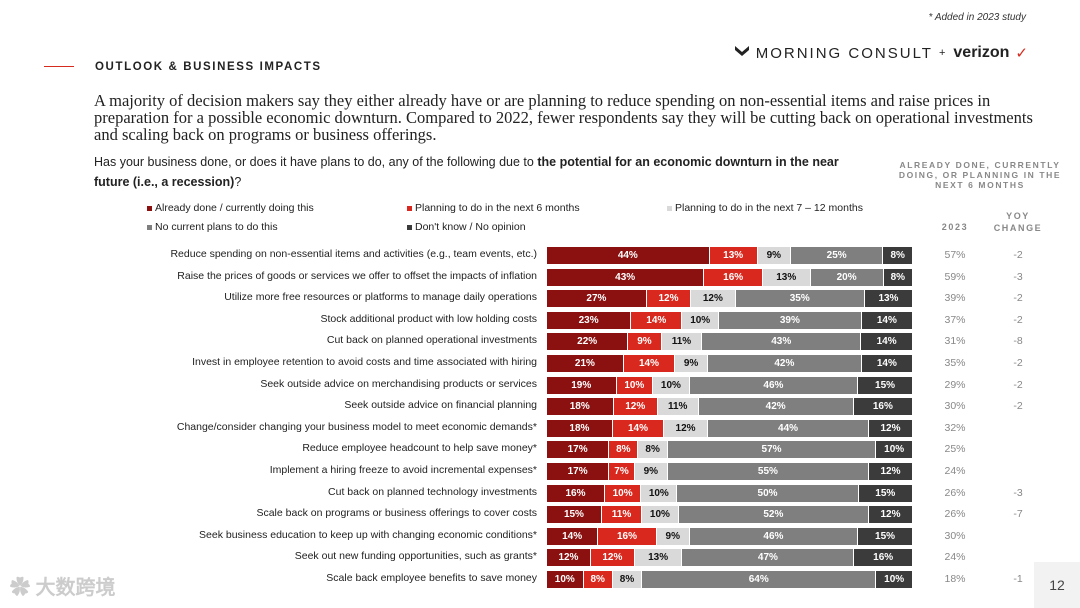  What do you see at coordinates (955, 492) in the screenshot?
I see `total-2023: 26%` at bounding box center [955, 492].